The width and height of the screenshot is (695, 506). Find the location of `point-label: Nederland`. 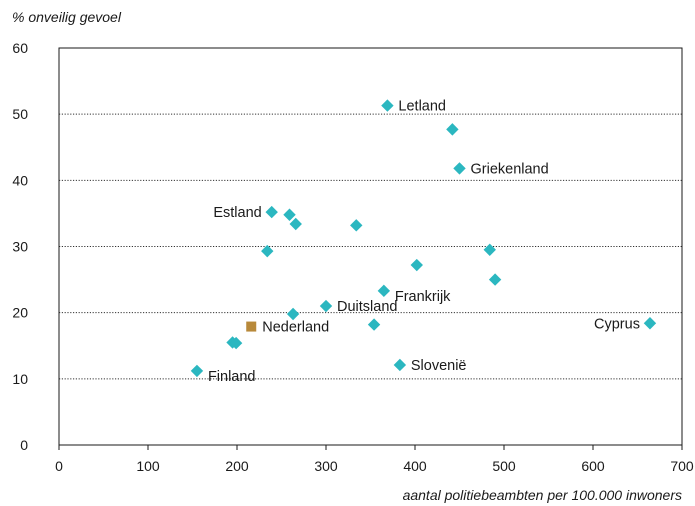

point-label: Nederland is located at coordinates (295, 328).